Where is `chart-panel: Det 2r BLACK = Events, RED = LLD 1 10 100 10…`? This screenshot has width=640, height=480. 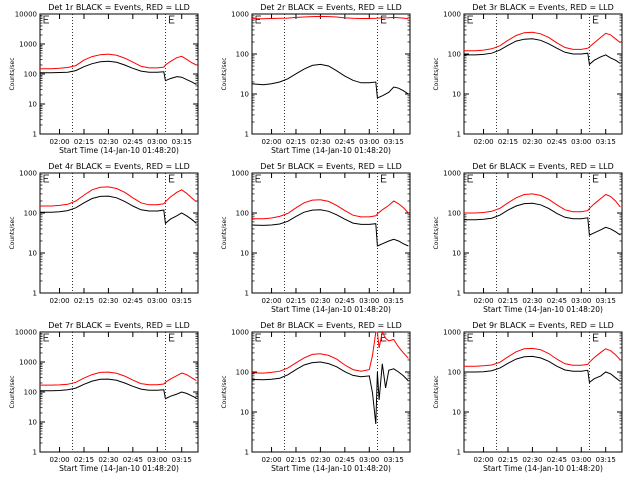 chart-panel: Det 2r BLACK = Events, RED = LLD 1 10 100 10… is located at coordinates (316, 79).